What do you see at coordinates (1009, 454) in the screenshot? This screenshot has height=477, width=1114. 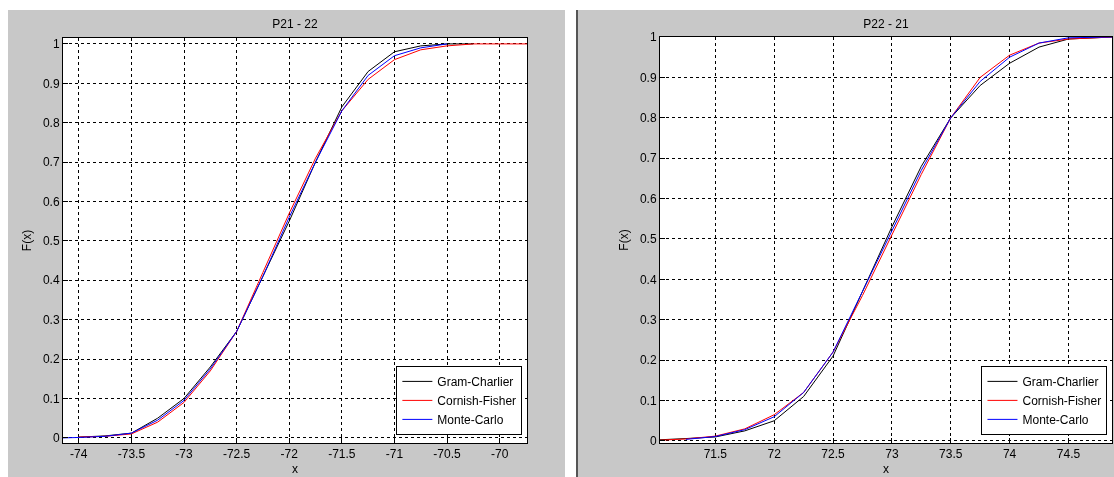 I see `x-tick-label: 74` at bounding box center [1009, 454].